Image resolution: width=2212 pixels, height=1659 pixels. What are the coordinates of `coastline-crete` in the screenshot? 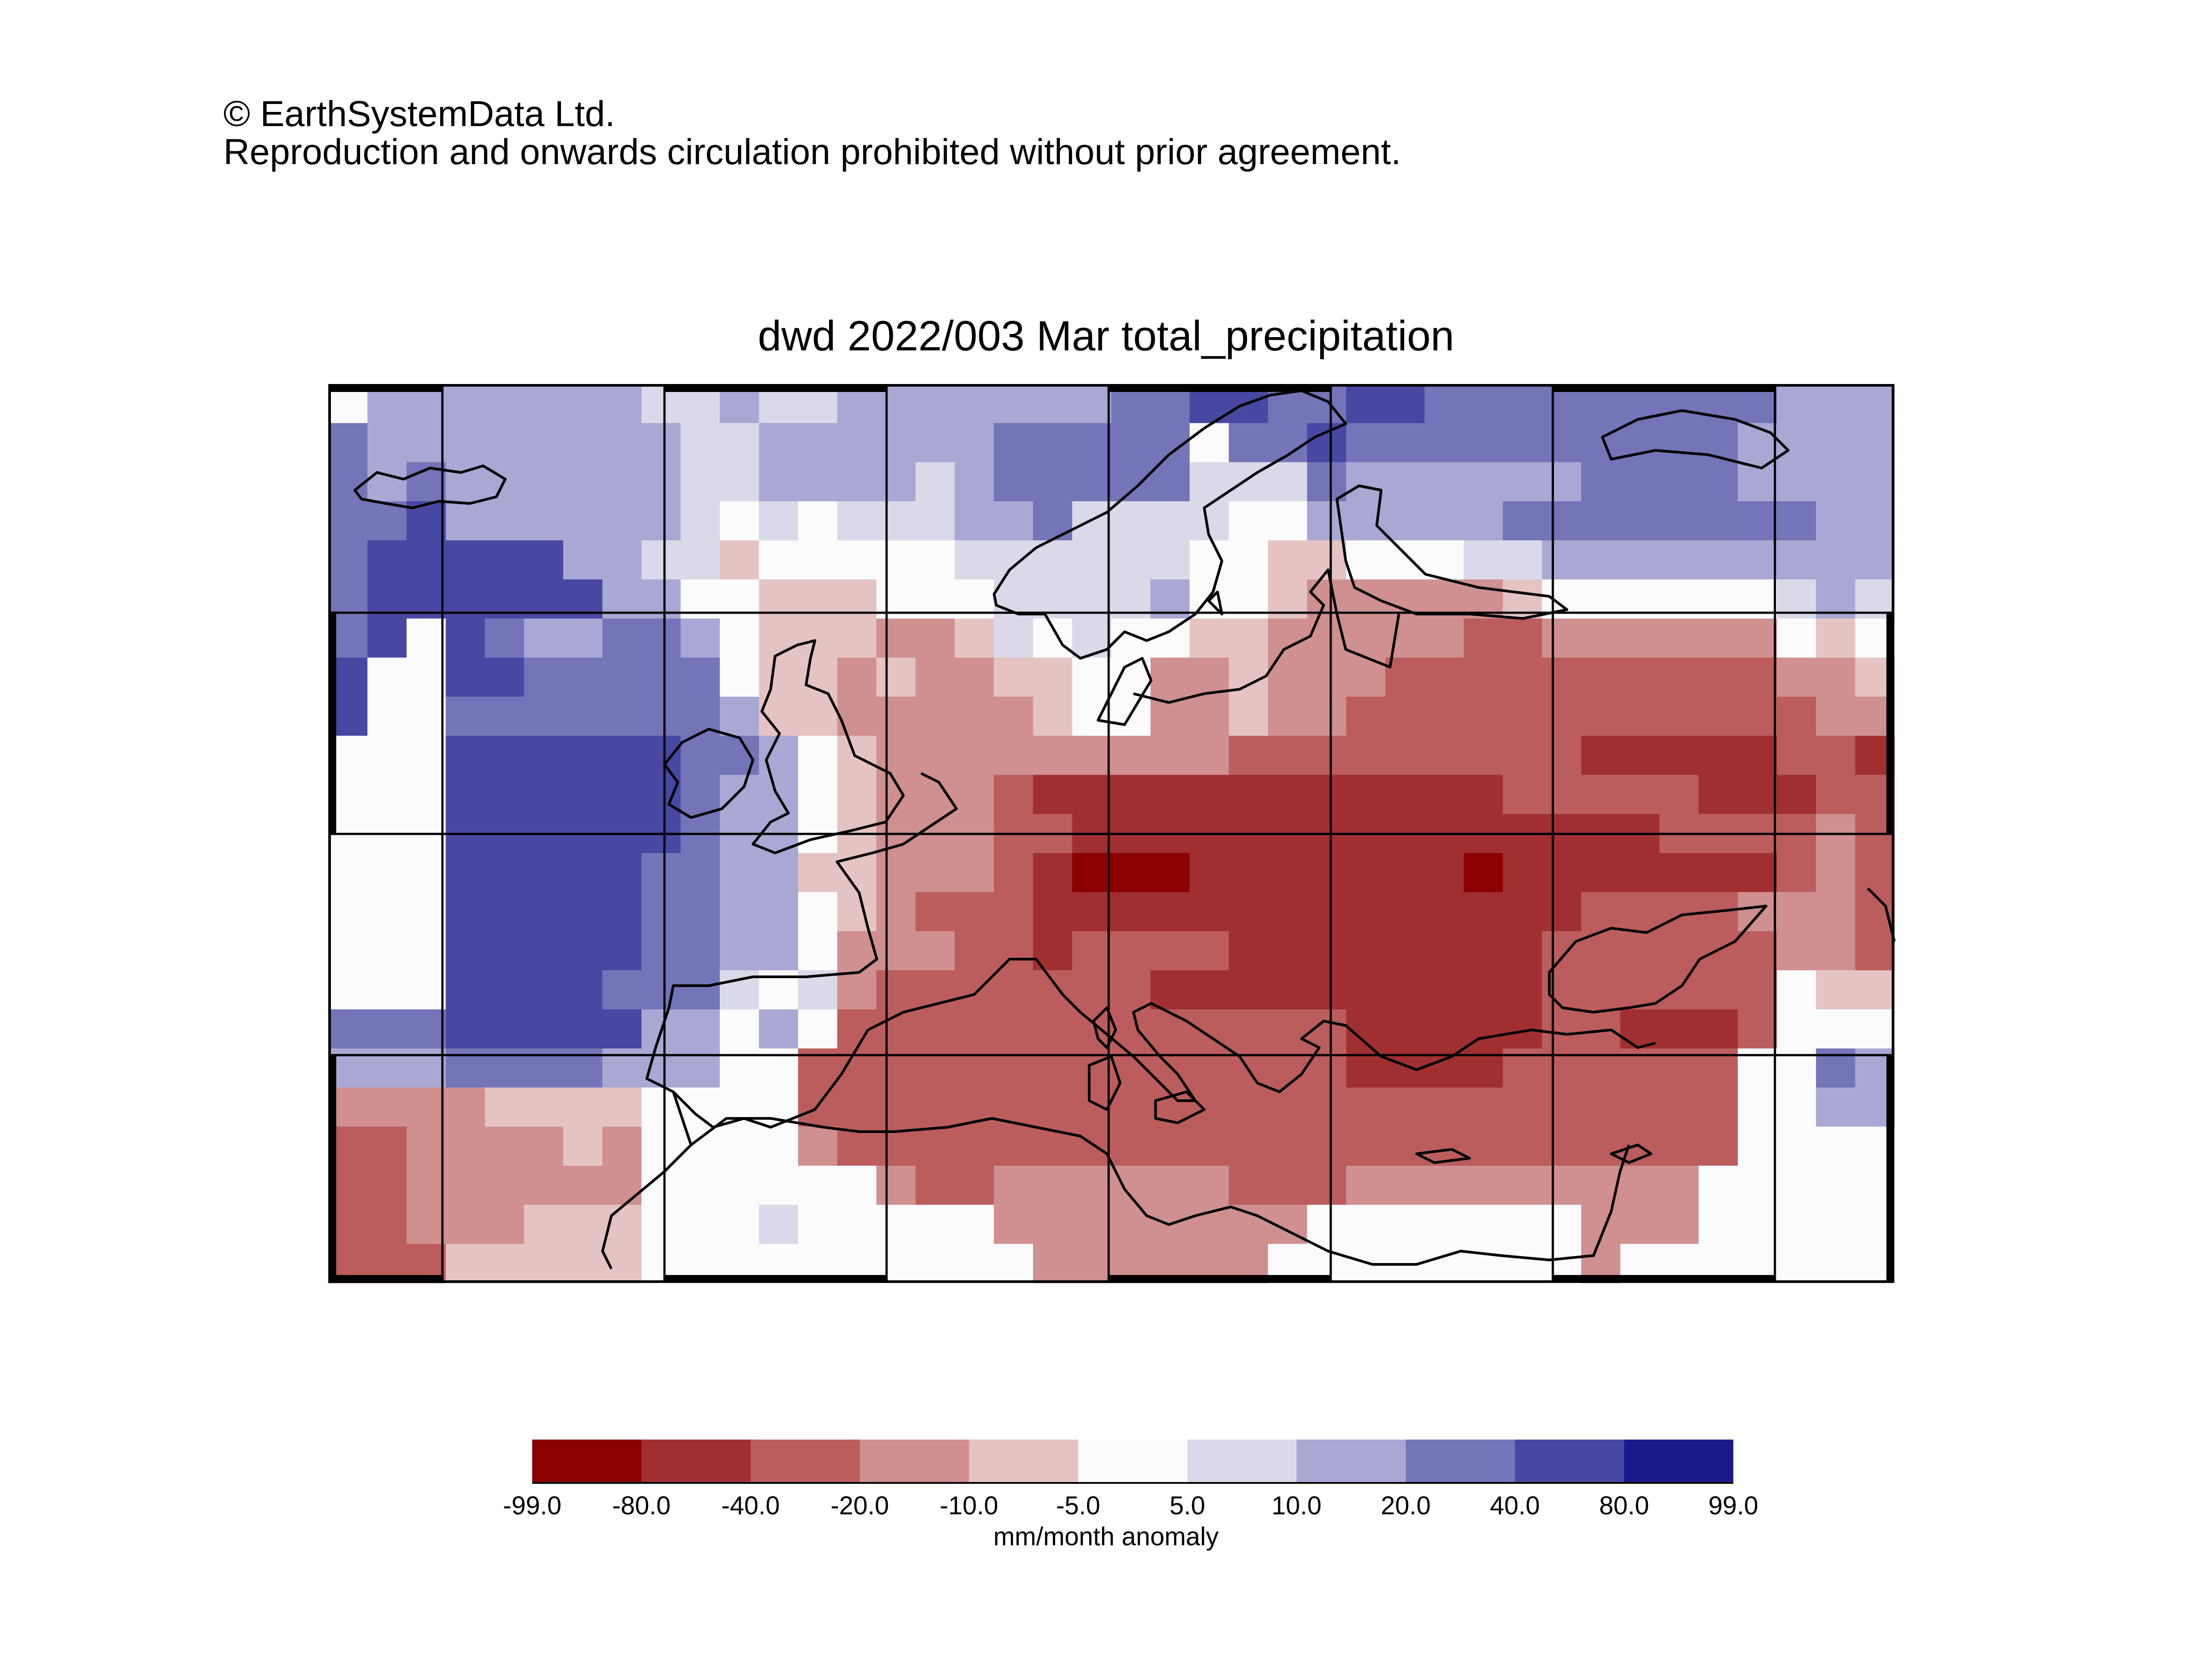 It's located at (1443, 1156).